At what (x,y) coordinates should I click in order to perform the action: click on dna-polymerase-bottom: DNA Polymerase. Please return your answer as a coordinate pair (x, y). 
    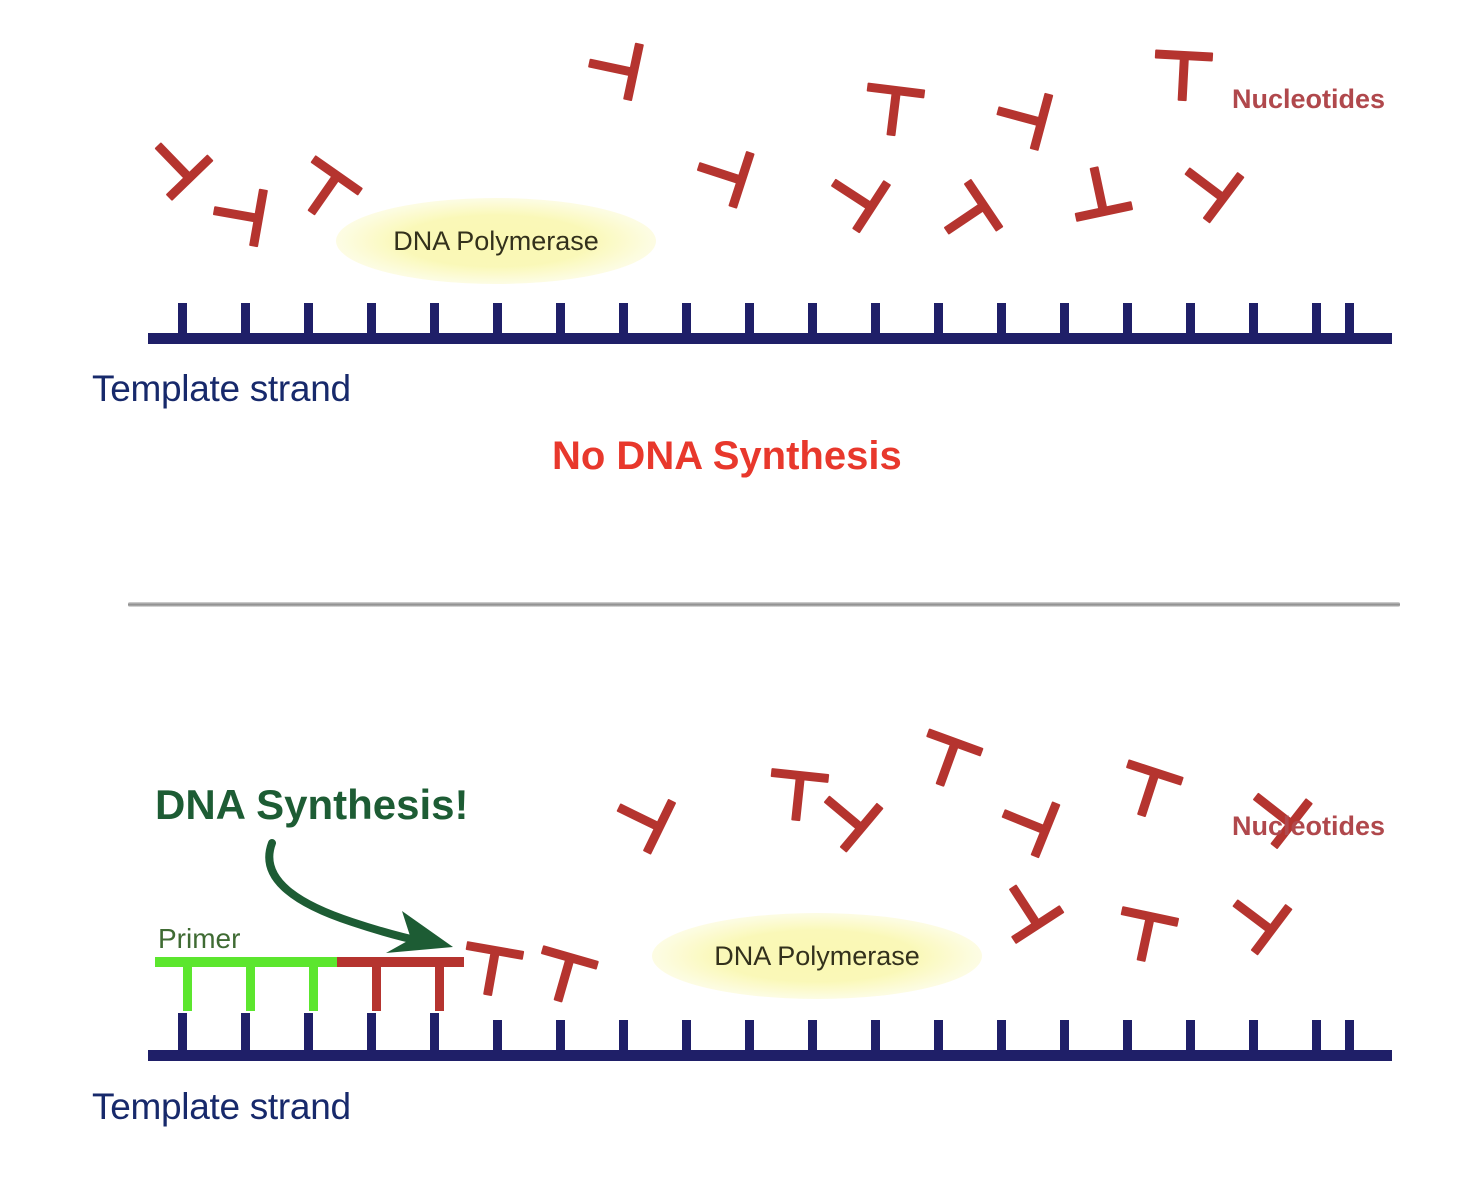
    Looking at the image, I should click on (817, 956).